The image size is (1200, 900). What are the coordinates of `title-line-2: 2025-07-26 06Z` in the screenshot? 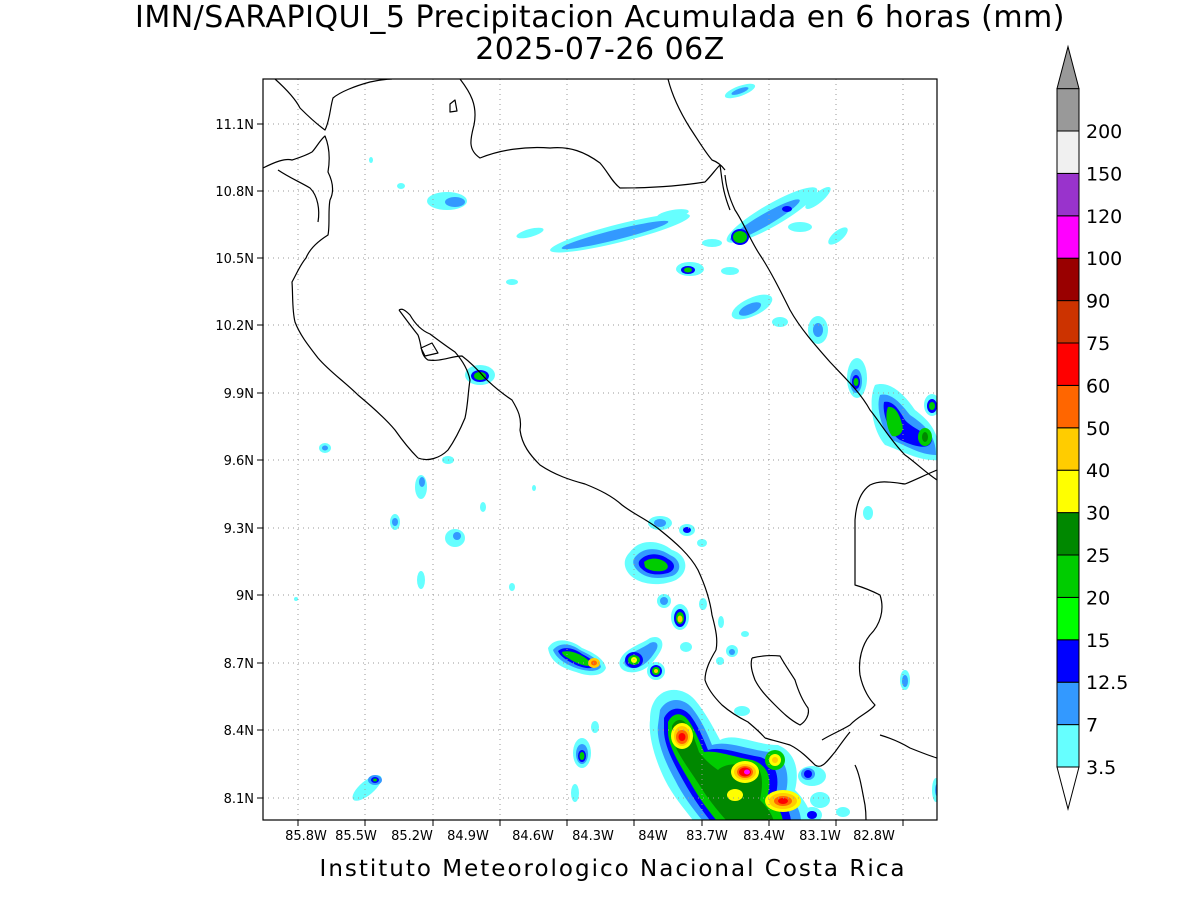 It's located at (600, 49).